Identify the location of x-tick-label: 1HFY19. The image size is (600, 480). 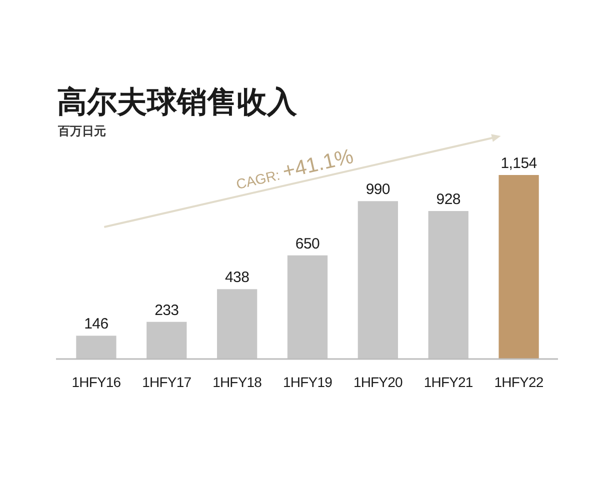
(308, 382).